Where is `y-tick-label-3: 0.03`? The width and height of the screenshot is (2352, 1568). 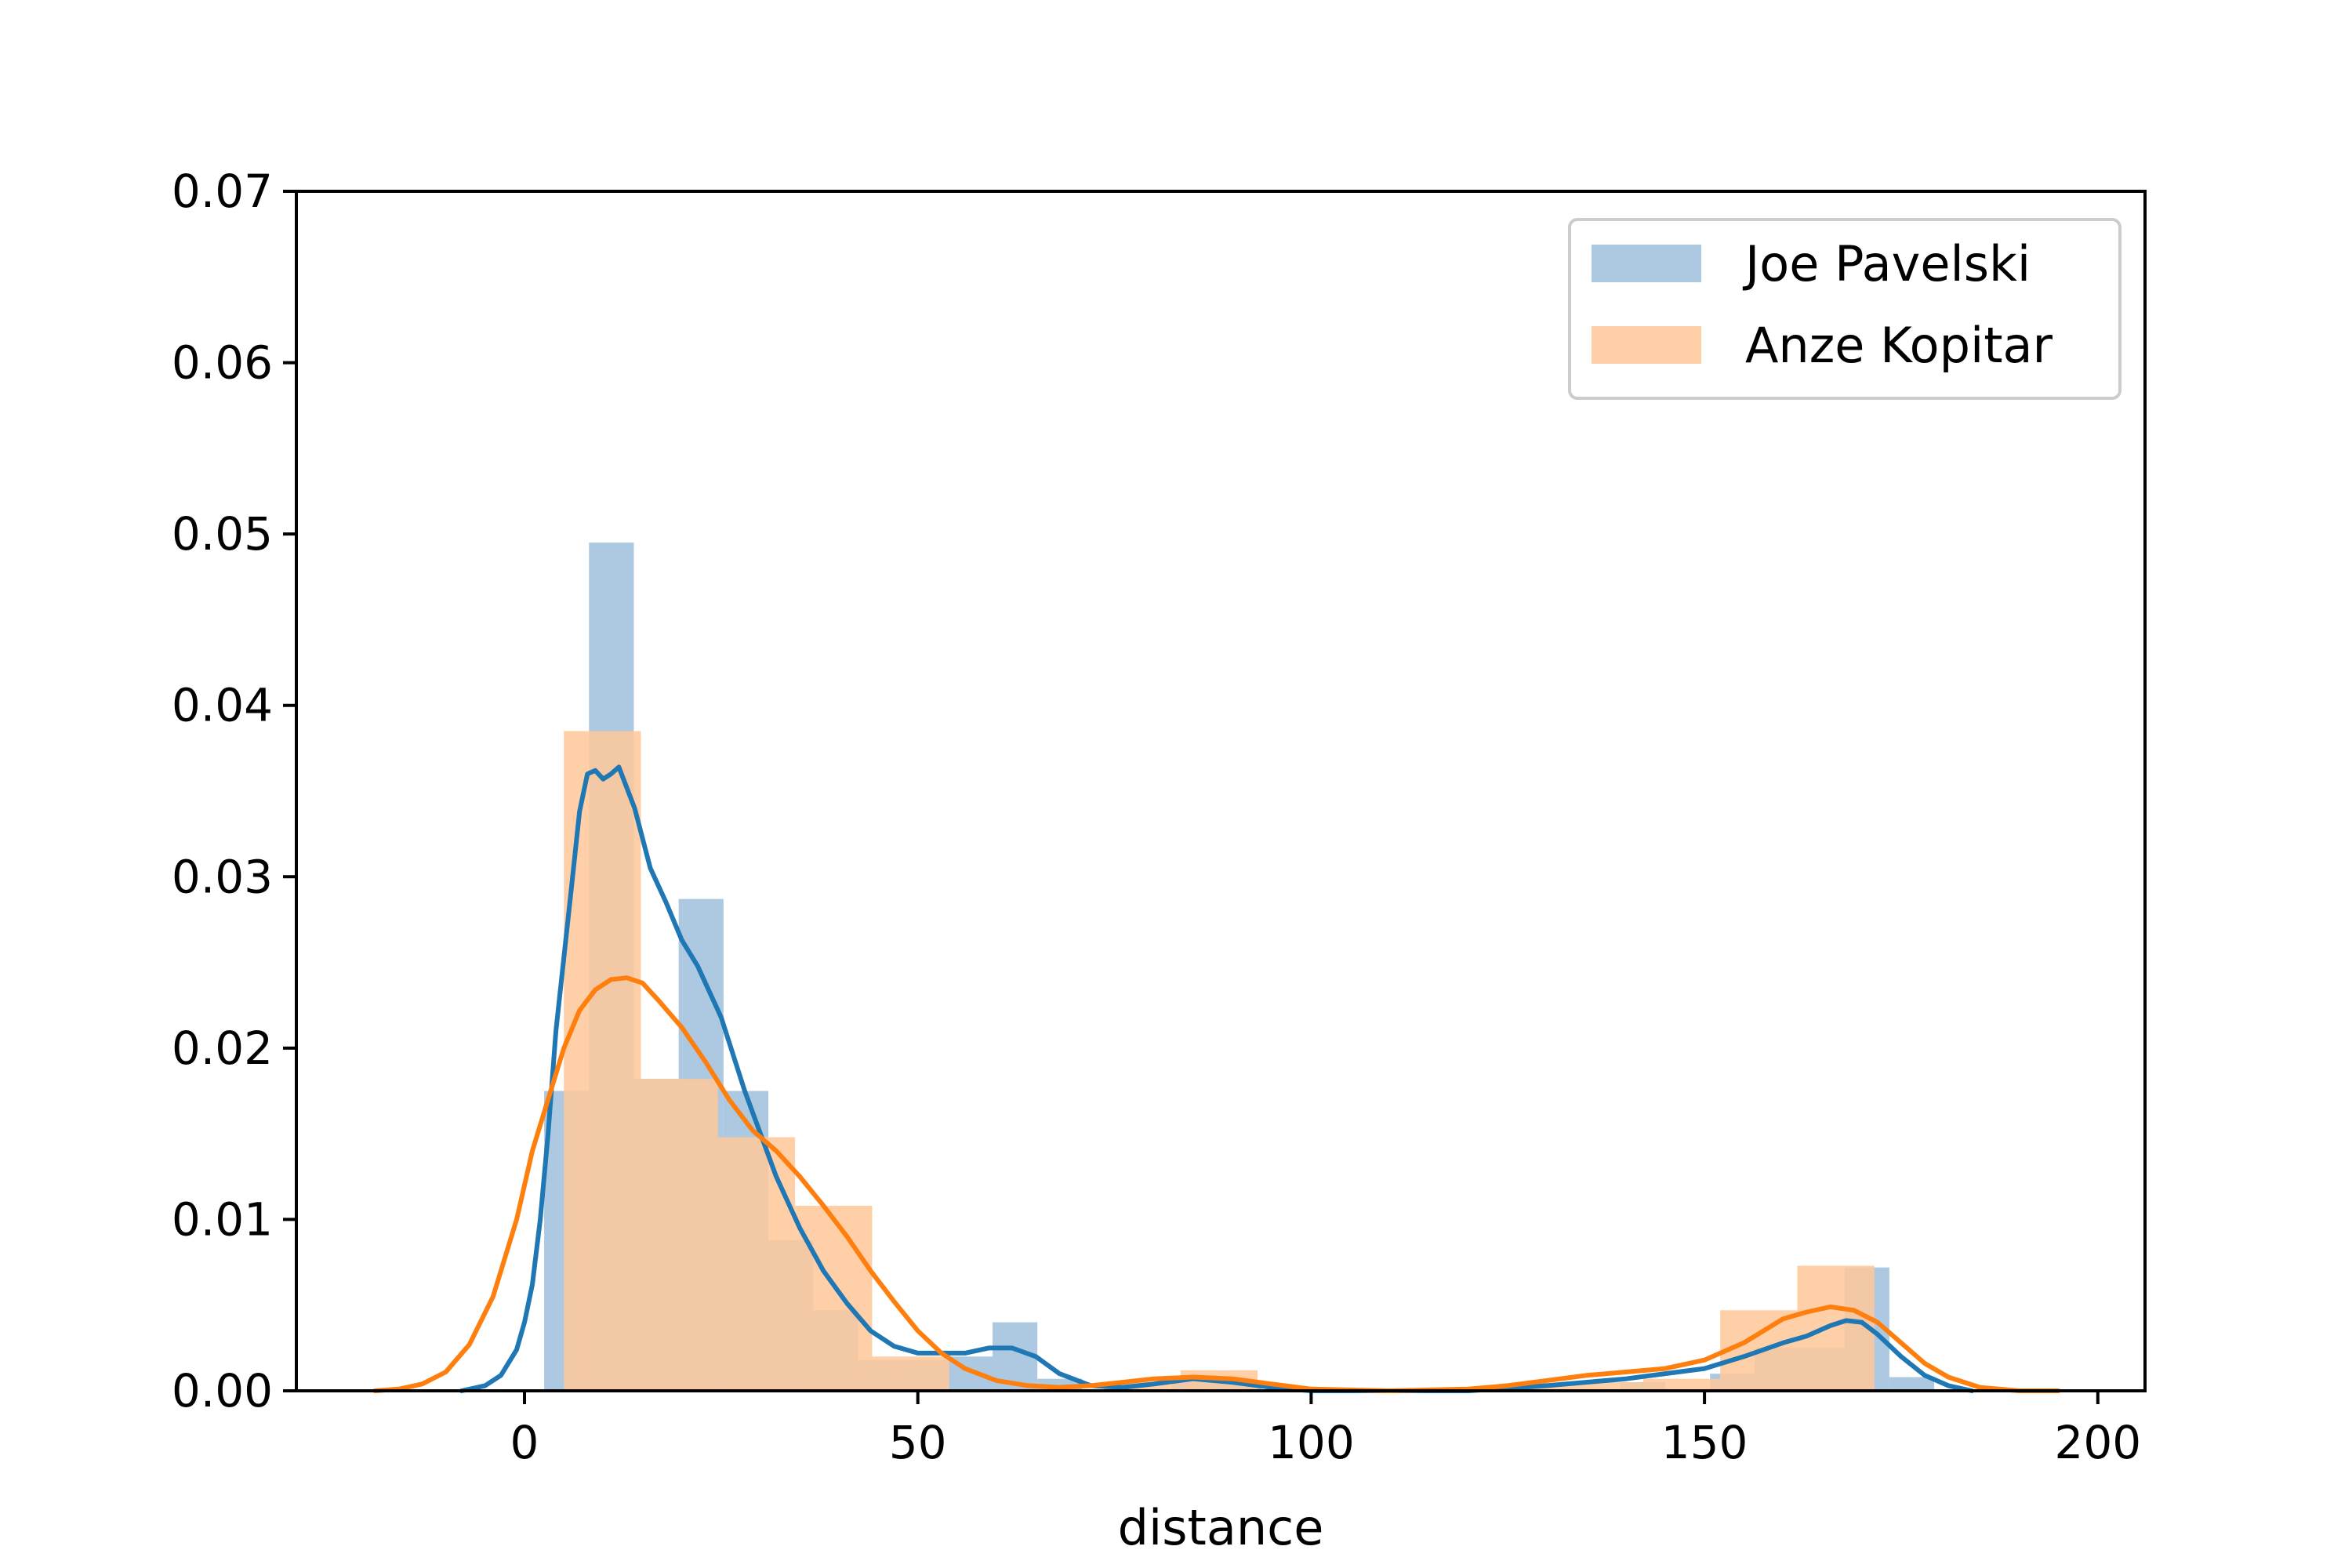 y-tick-label-3: 0.03 is located at coordinates (222, 877).